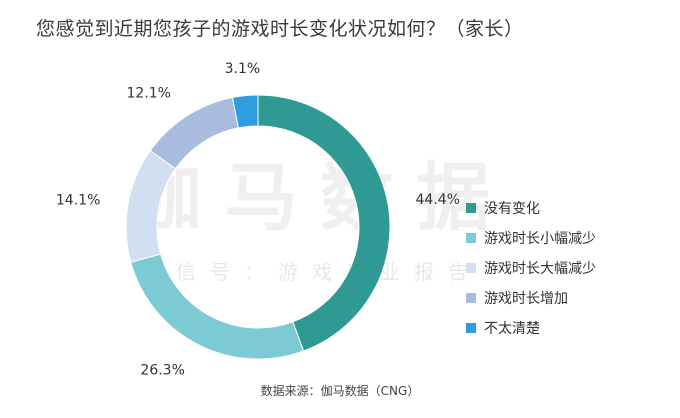 The height and width of the screenshot is (418, 680). I want to click on slice-data-label-1: 44.4%, so click(438, 200).